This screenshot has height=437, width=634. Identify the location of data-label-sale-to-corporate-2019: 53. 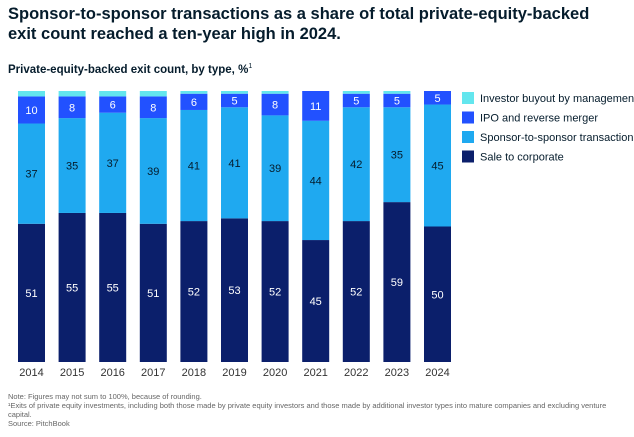
(234, 291).